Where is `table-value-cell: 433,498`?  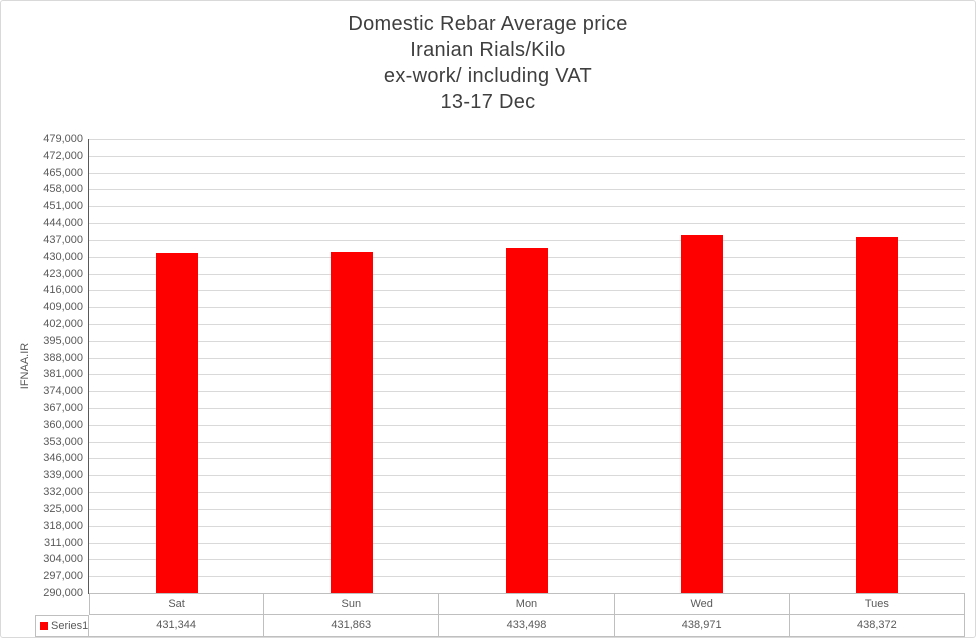
table-value-cell: 433,498 is located at coordinates (527, 626).